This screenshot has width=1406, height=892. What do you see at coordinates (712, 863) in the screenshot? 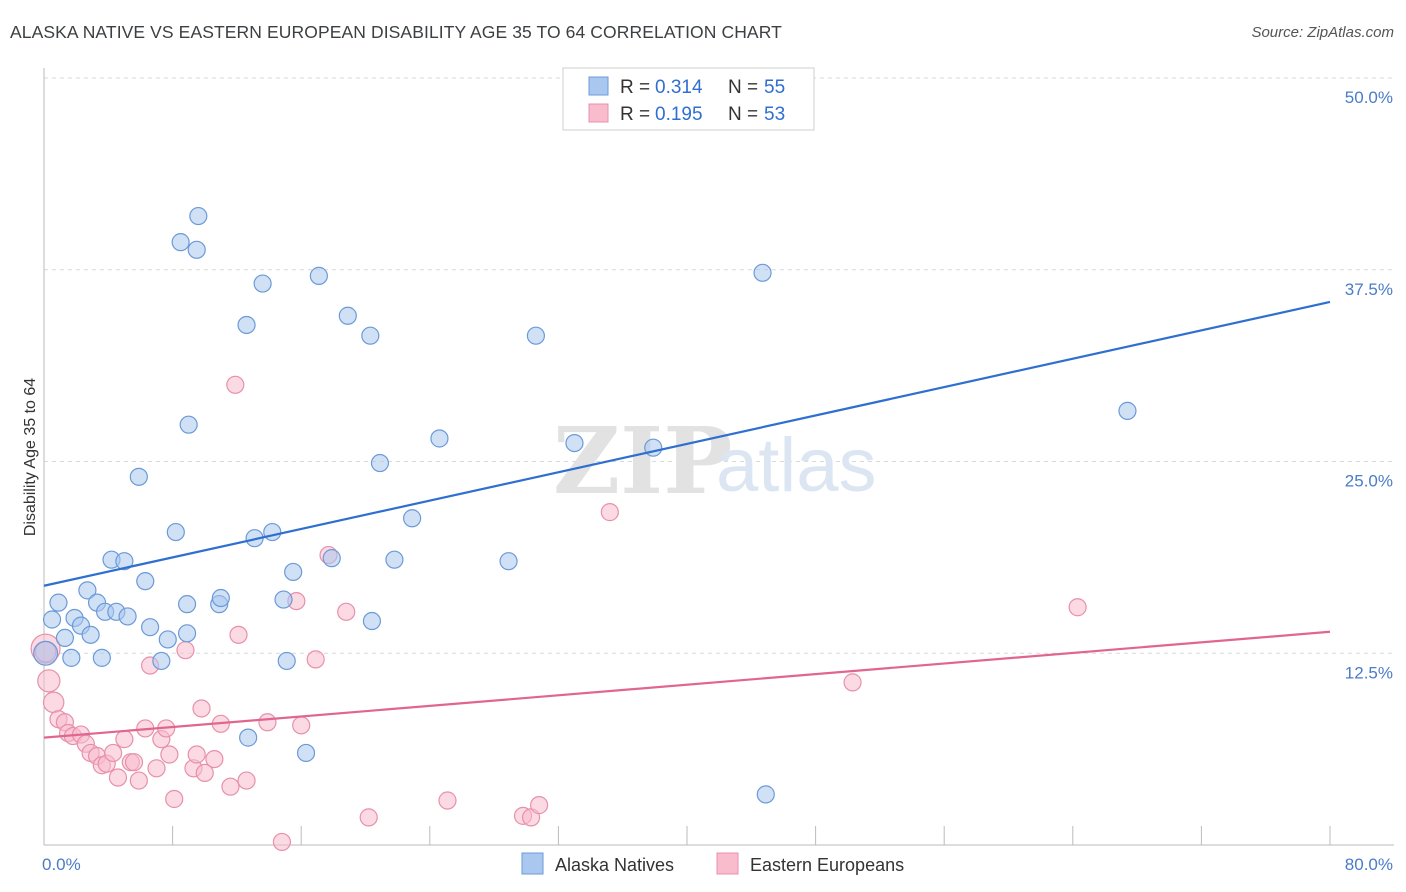
I see `series-legend: Alaska Natives Eastern Europeans` at bounding box center [712, 863].